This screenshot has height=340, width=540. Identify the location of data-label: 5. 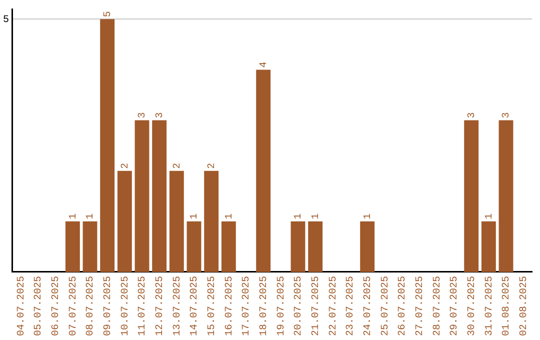
(108, 14).